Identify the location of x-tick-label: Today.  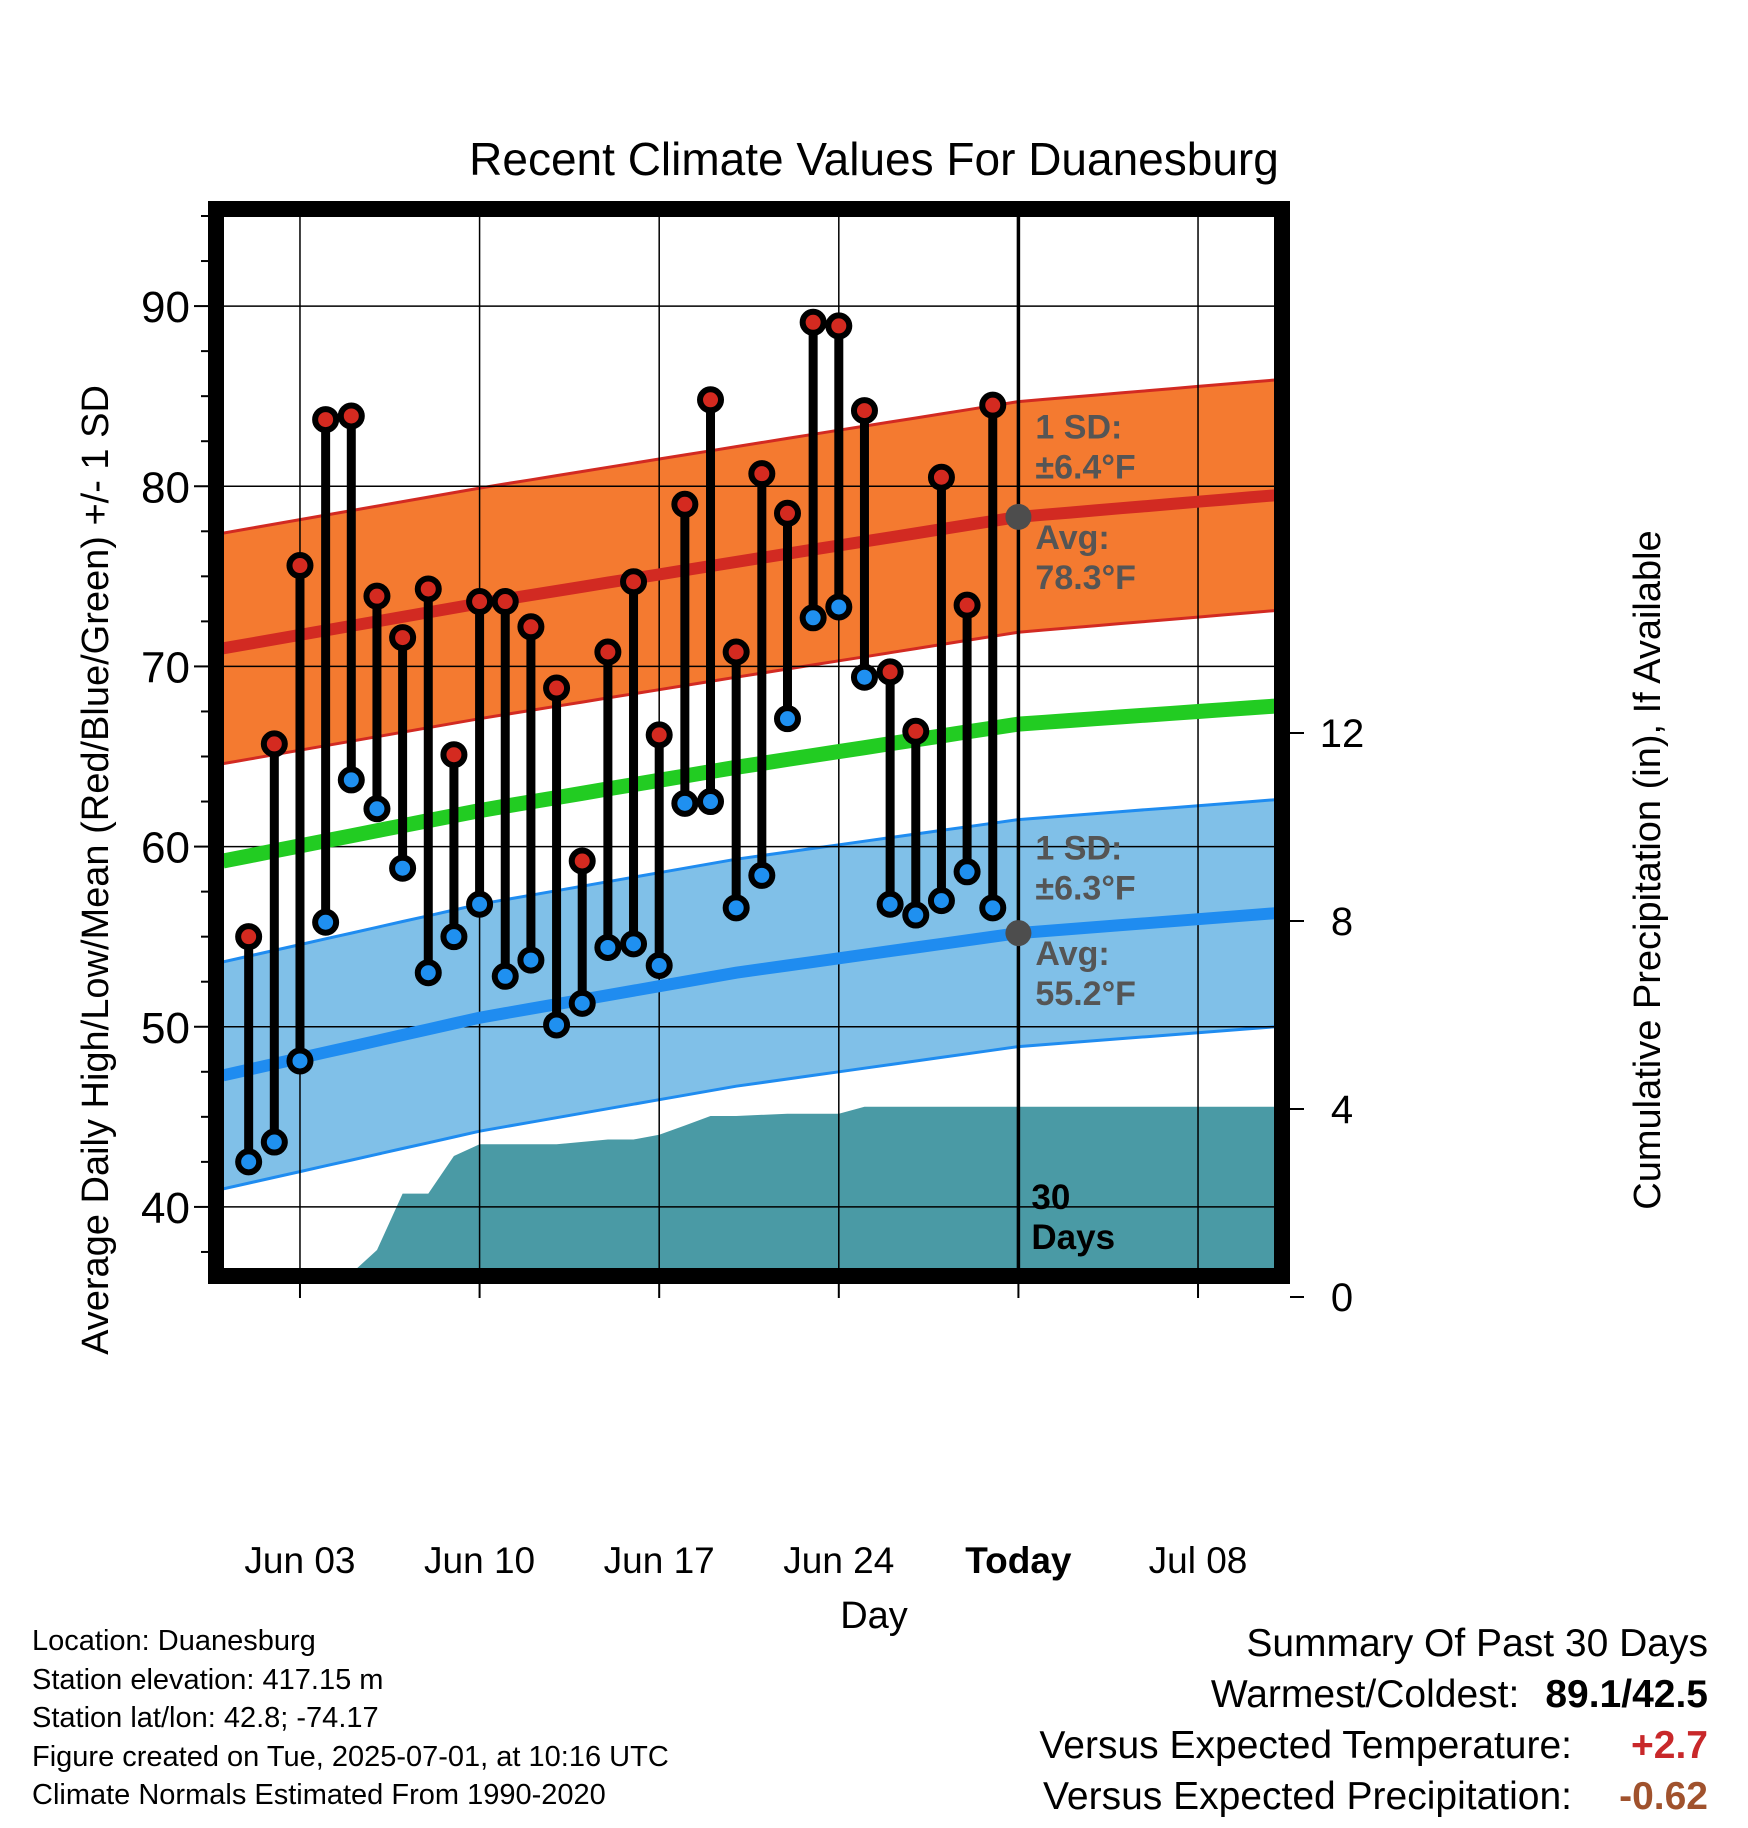
(1018, 1560).